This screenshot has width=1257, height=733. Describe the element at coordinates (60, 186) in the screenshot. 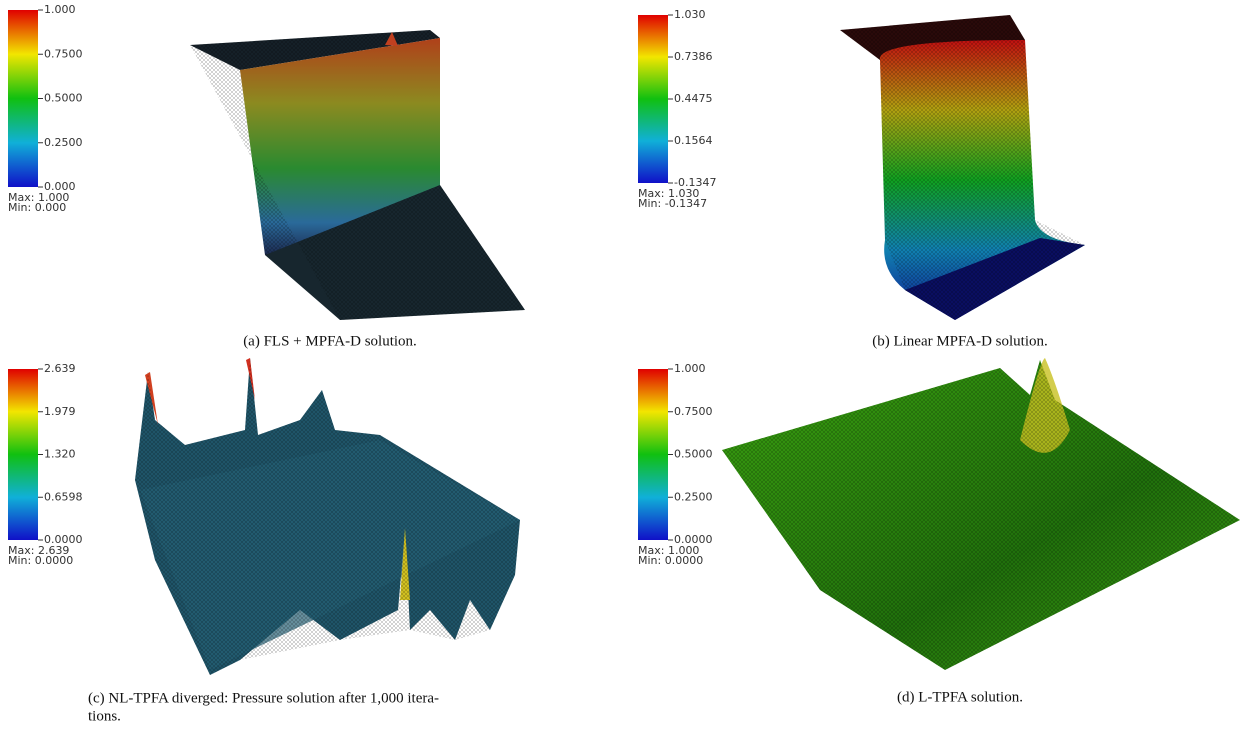

I see `colorbar-label: 0.000` at that location.